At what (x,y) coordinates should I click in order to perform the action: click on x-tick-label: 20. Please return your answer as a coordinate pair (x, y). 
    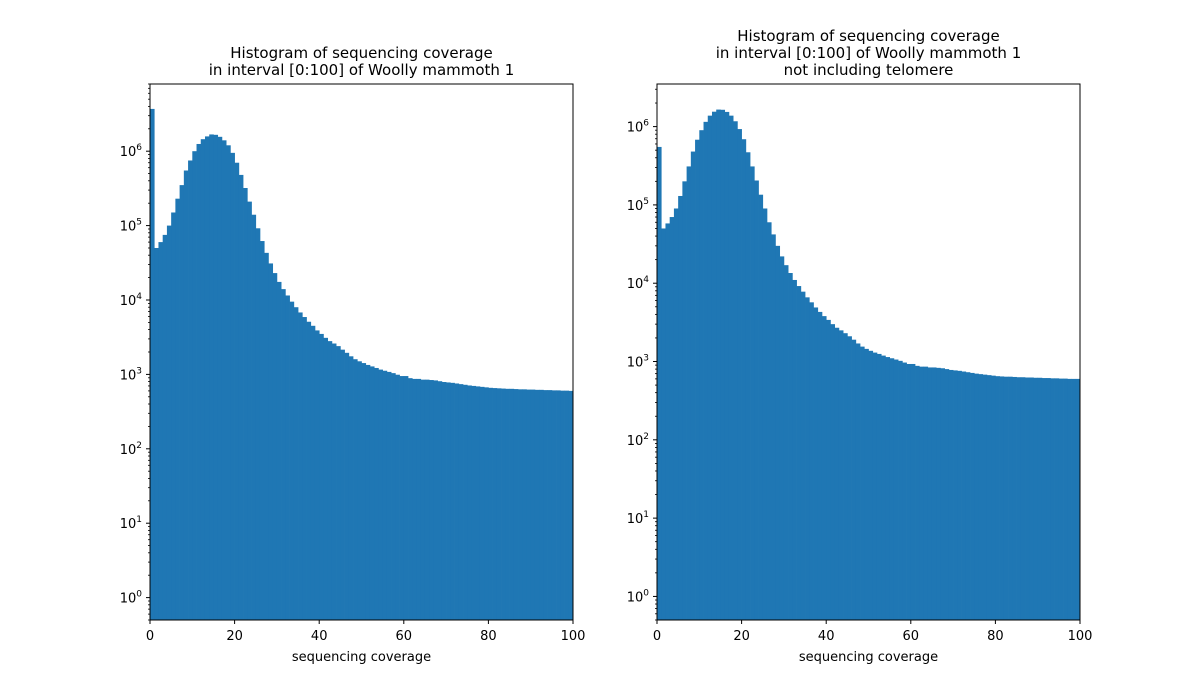
    Looking at the image, I should click on (741, 636).